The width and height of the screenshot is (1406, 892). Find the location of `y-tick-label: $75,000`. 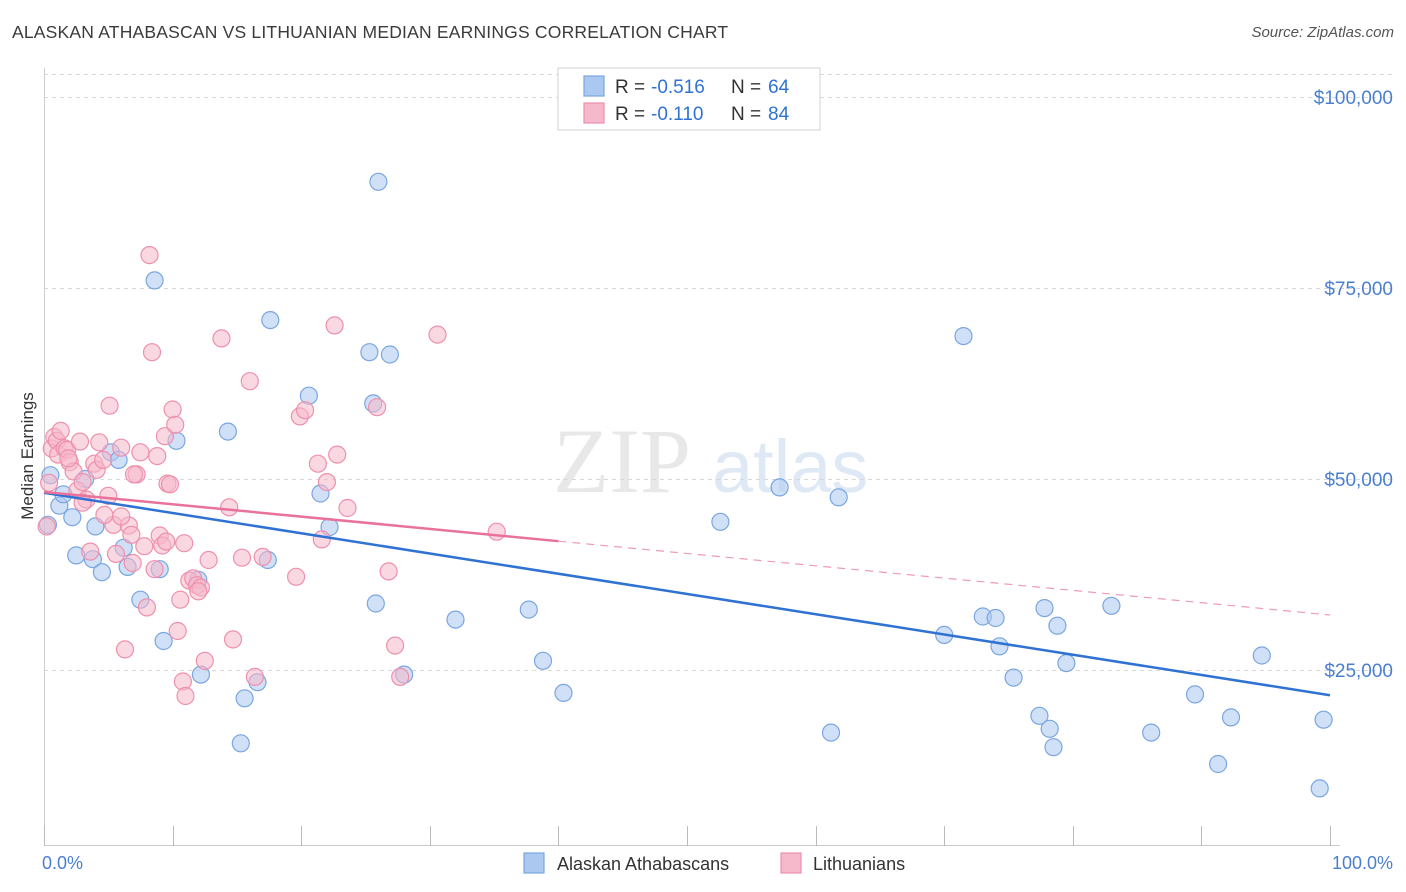

y-tick-label: $75,000 is located at coordinates (1358, 289).